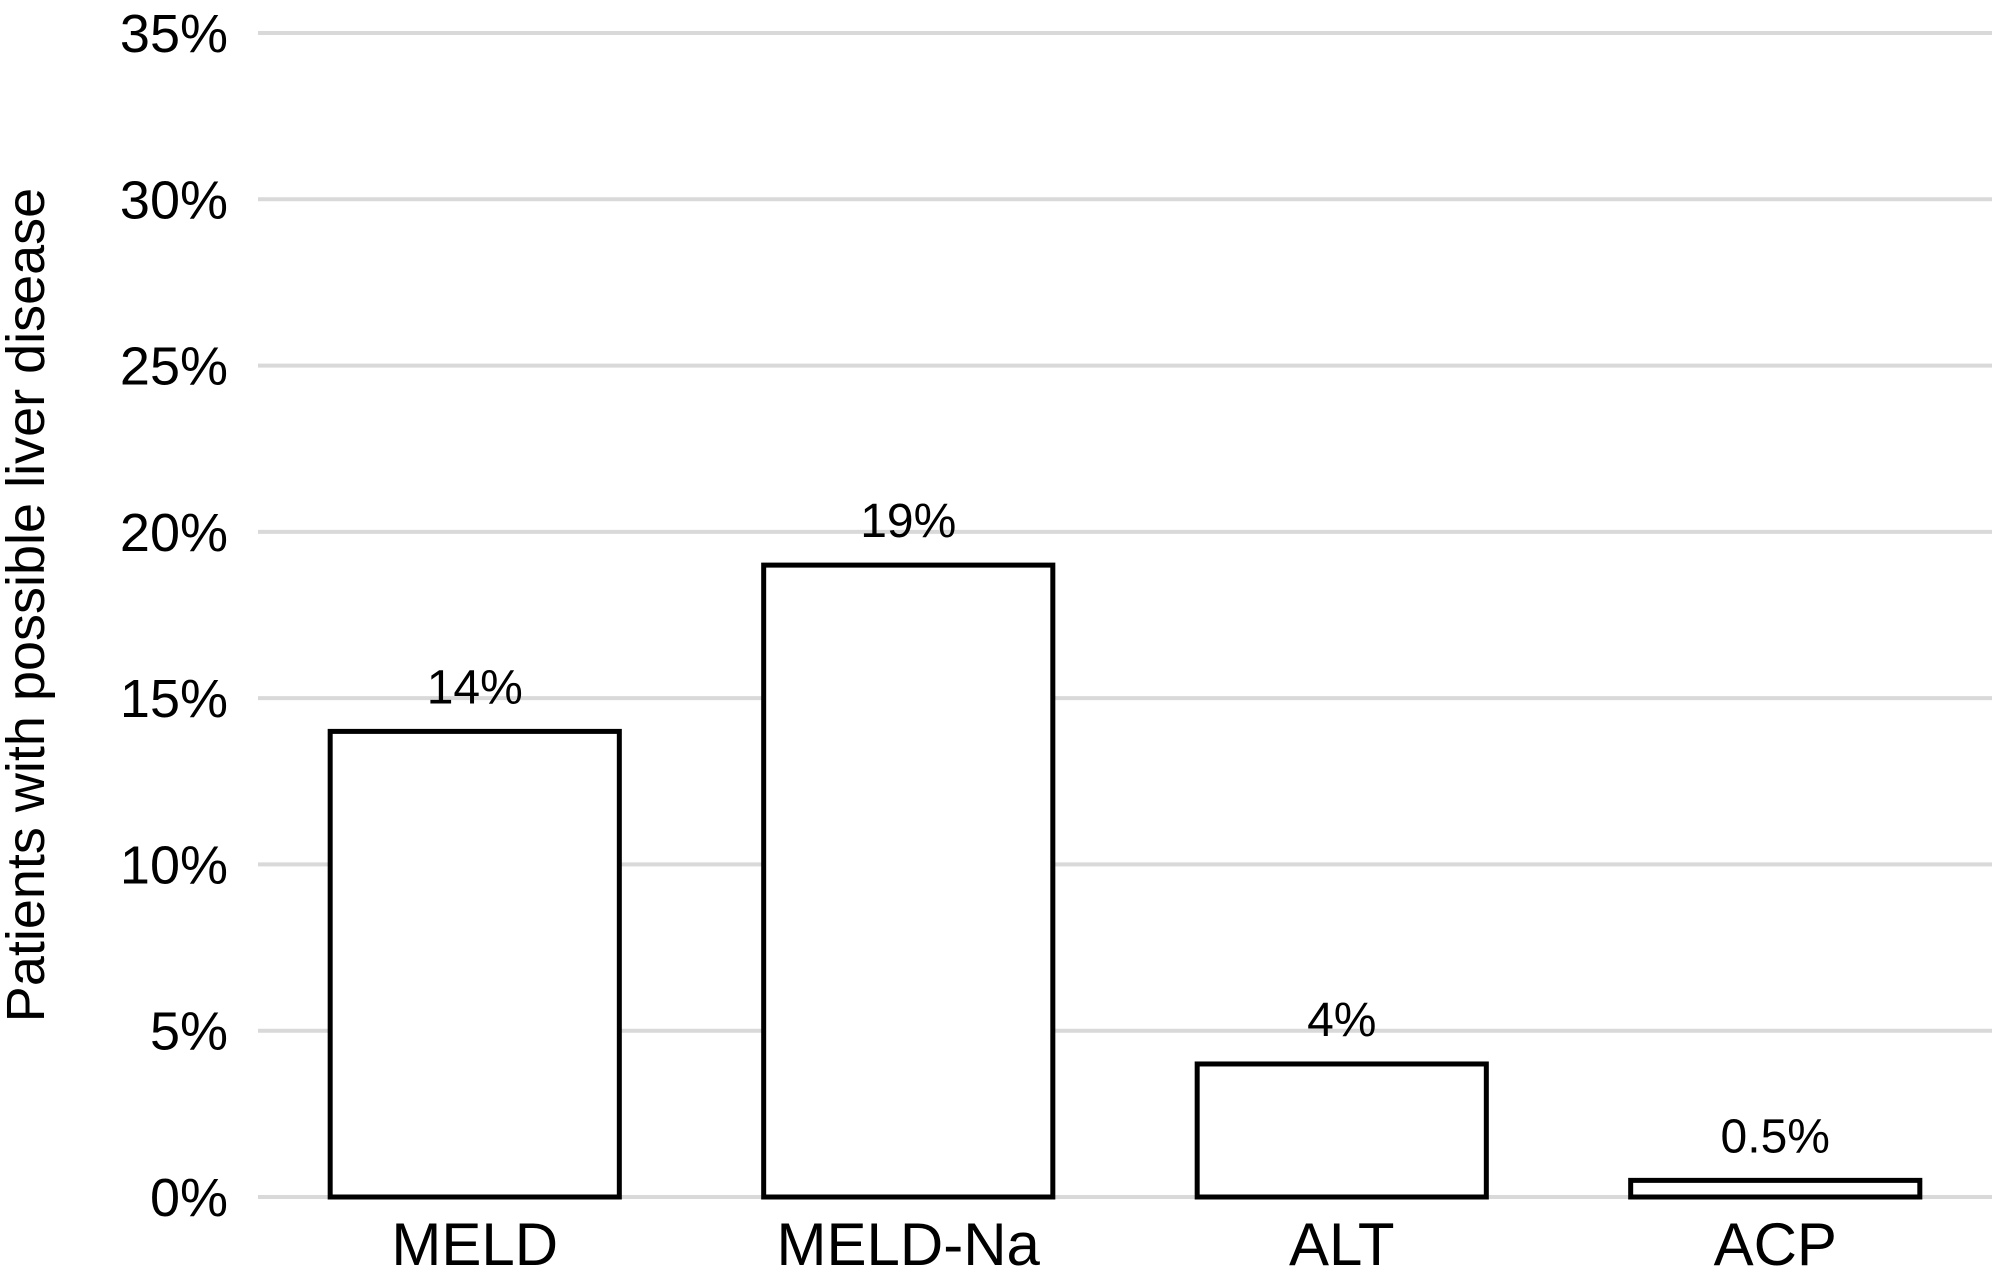 The height and width of the screenshot is (1267, 1992). I want to click on y-tick-label: 15%, so click(174, 699).